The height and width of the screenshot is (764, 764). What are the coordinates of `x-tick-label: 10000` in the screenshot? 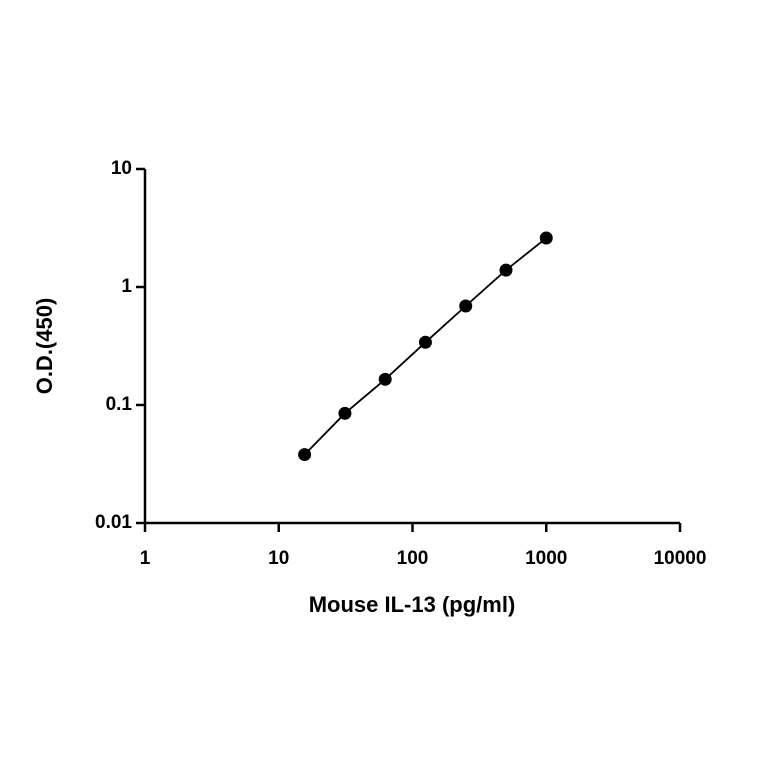 It's located at (680, 558).